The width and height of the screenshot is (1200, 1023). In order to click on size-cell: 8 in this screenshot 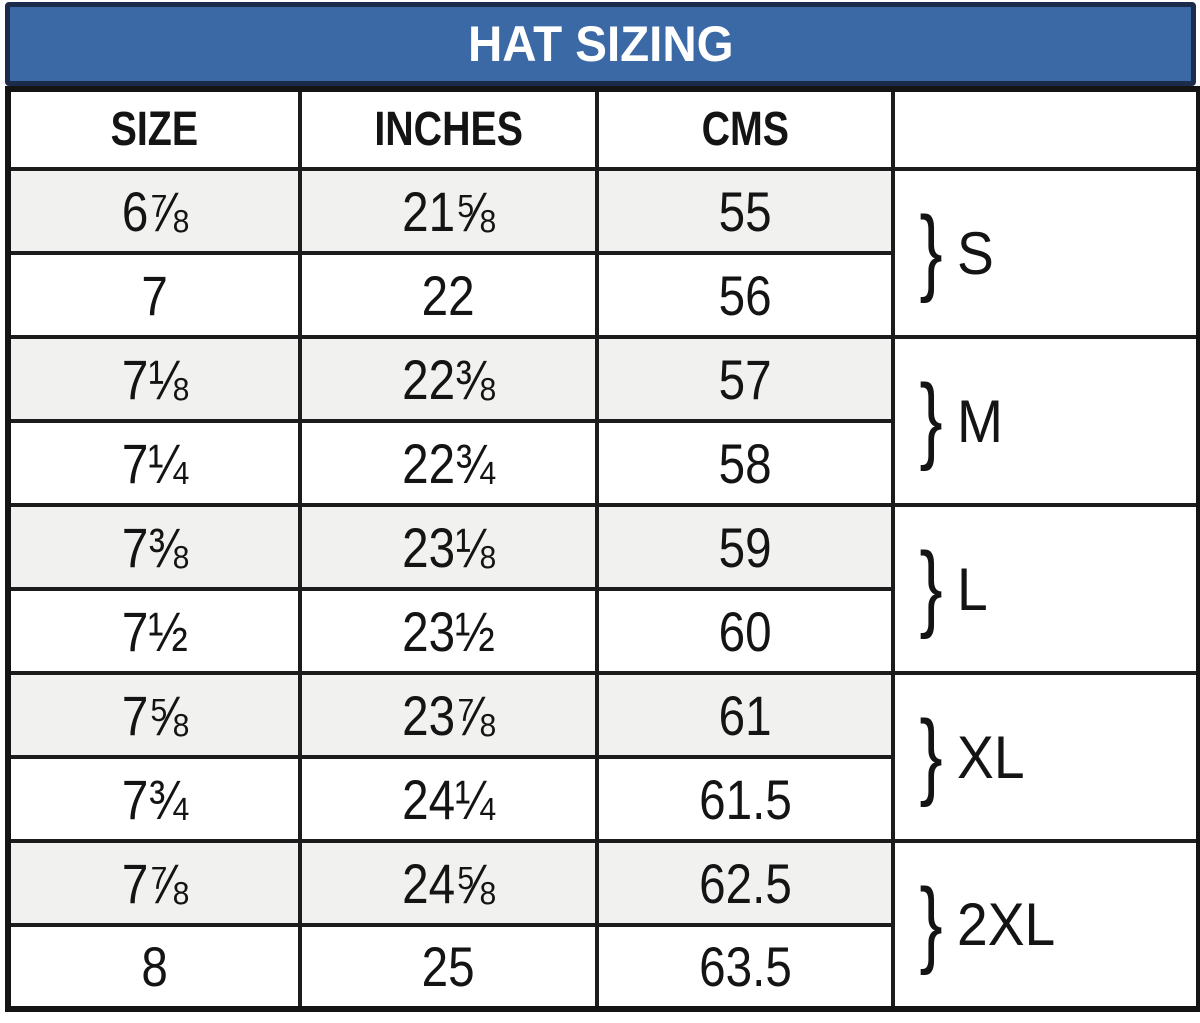, I will do `click(154, 967)`.